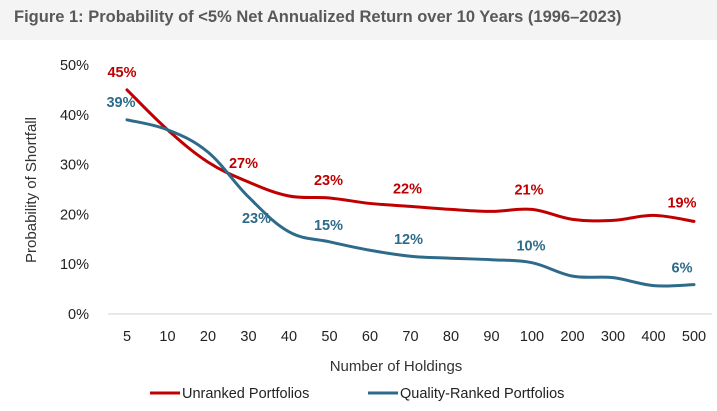  Describe the element at coordinates (74, 215) in the screenshot. I see `y-tick-label: 20%` at that location.